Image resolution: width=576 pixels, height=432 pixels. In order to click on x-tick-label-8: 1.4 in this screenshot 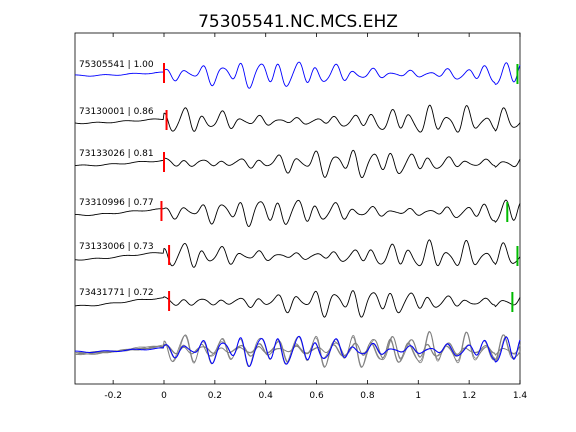, I will do `click(520, 396)`.